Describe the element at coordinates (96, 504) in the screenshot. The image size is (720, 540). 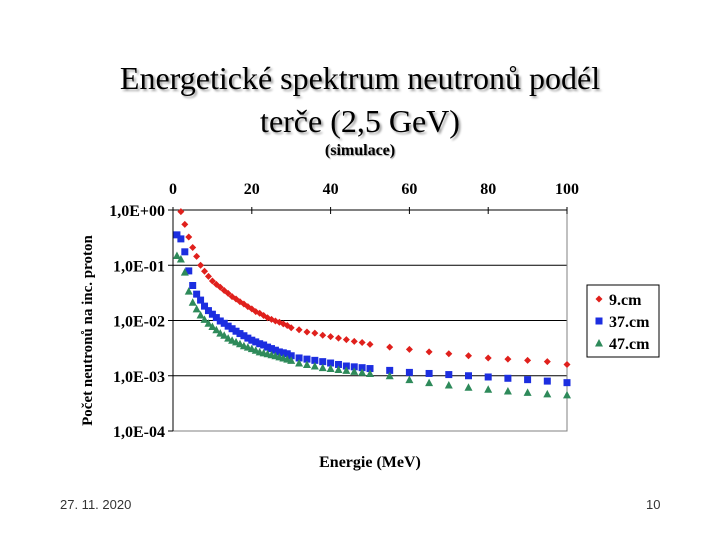
I see `slide-date: 27. 11. 2020` at that location.